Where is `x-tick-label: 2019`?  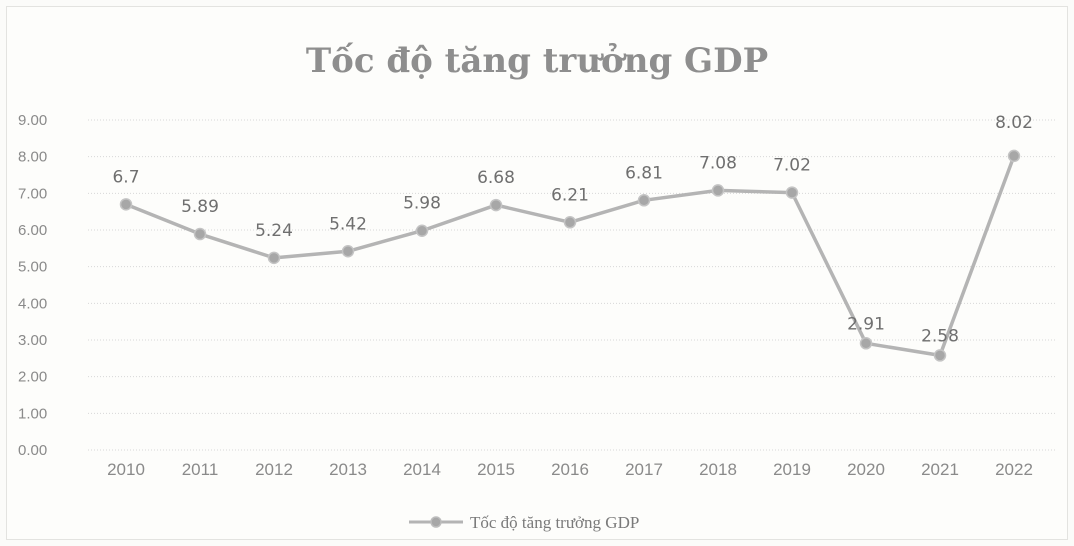 x-tick-label: 2019 is located at coordinates (792, 469).